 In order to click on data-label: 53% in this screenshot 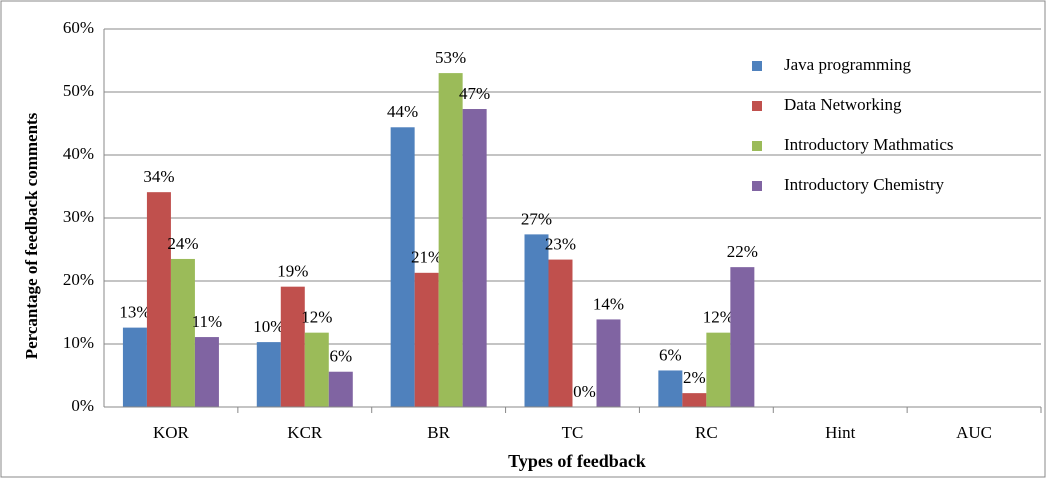, I will do `click(450, 57)`.